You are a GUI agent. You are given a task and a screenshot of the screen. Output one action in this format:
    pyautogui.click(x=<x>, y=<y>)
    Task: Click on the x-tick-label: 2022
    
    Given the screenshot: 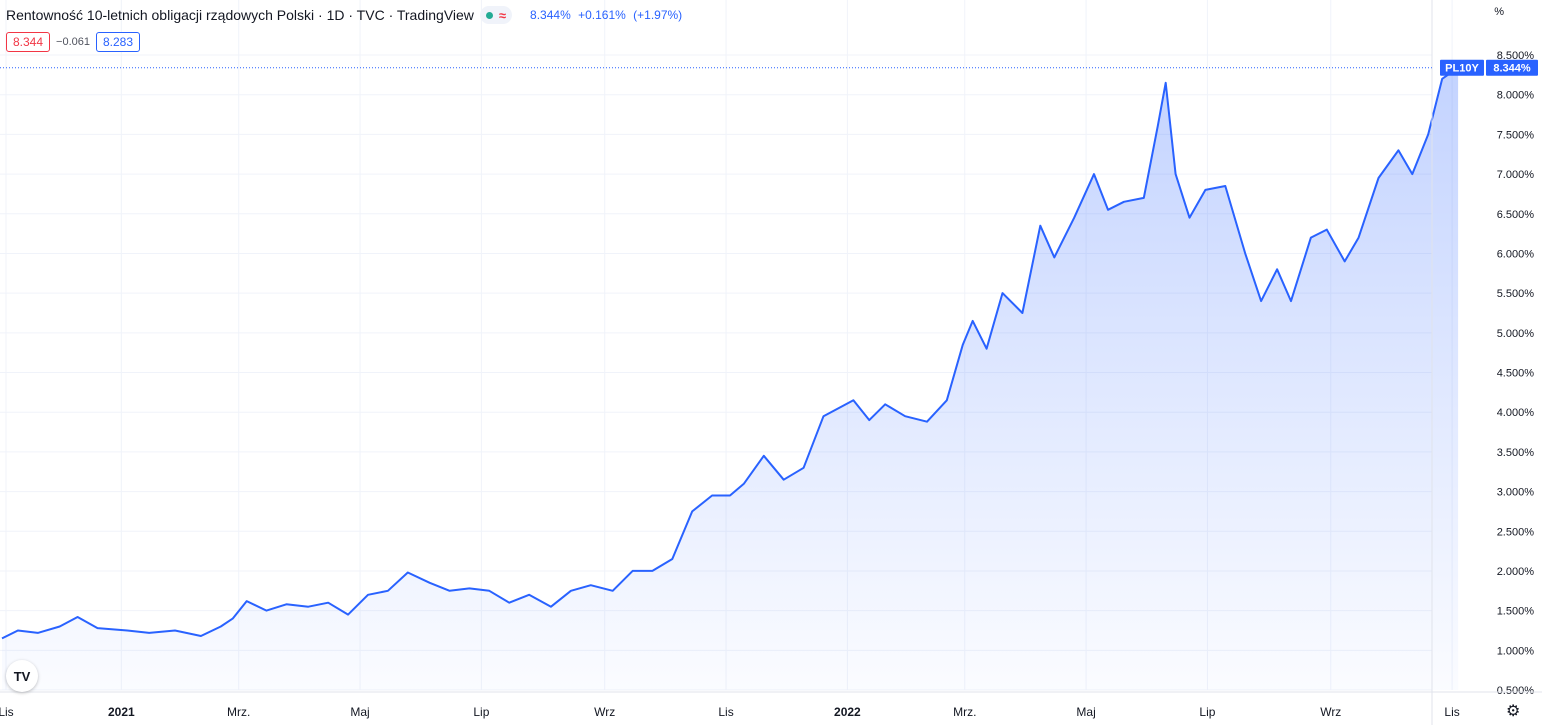 What is the action you would take?
    pyautogui.click(x=847, y=712)
    